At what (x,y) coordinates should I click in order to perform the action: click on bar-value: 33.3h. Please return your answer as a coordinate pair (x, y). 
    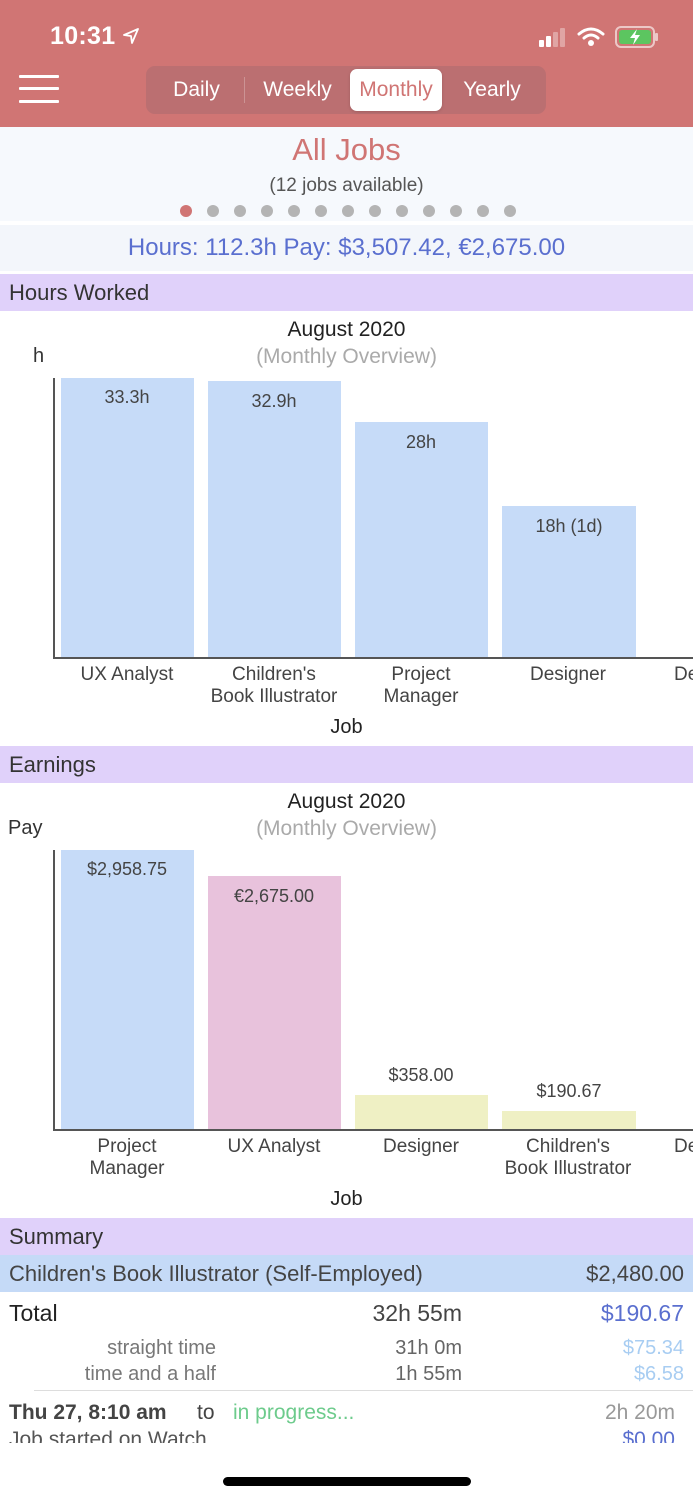
    Looking at the image, I should click on (127, 397).